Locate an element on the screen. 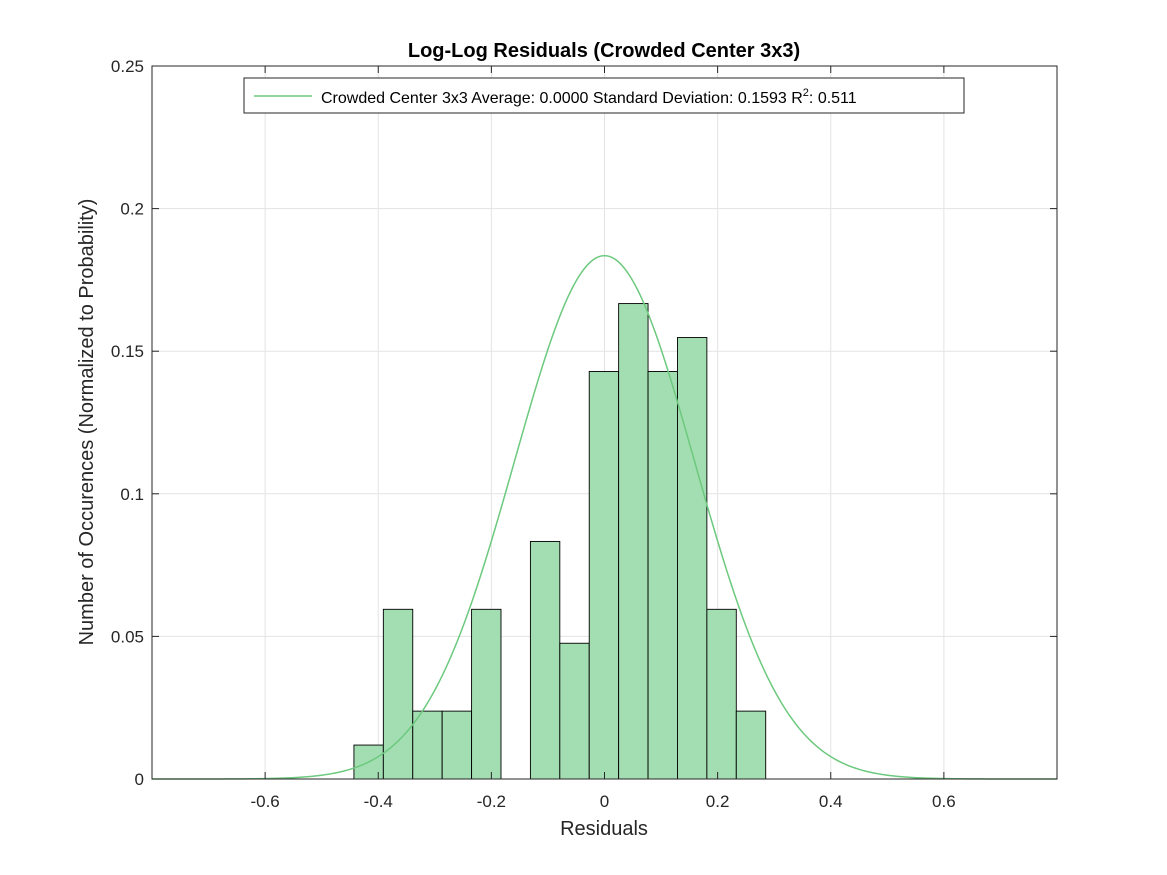 This screenshot has height=875, width=1167. legend-box is located at coordinates (604, 95).